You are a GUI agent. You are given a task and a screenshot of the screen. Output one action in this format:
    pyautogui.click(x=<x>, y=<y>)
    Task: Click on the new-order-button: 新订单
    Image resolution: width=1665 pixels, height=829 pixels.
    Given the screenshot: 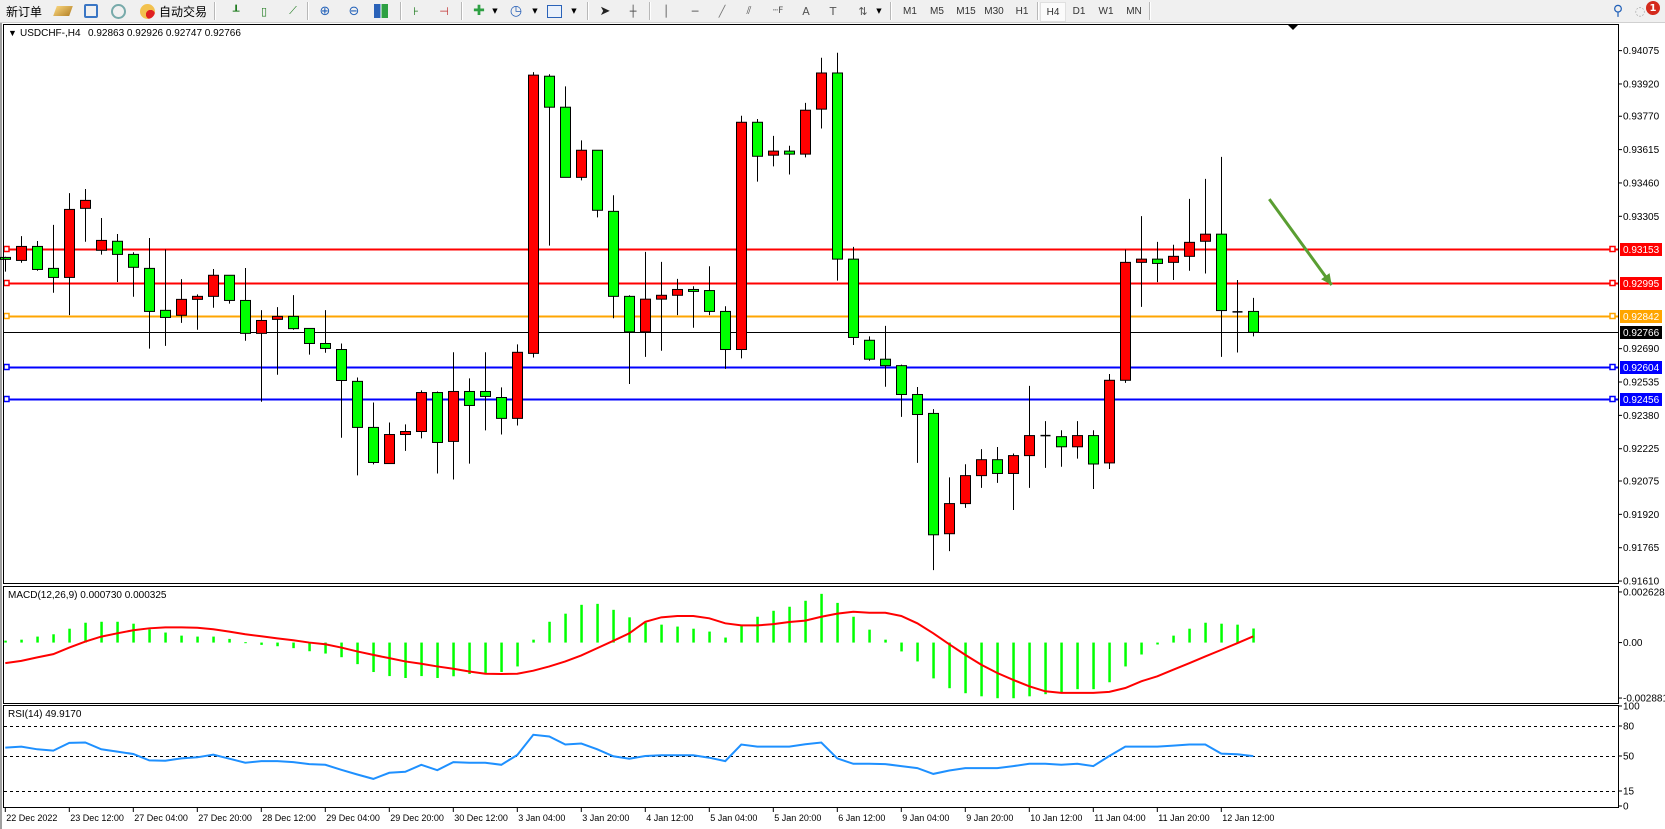 What is the action you would take?
    pyautogui.click(x=24, y=11)
    